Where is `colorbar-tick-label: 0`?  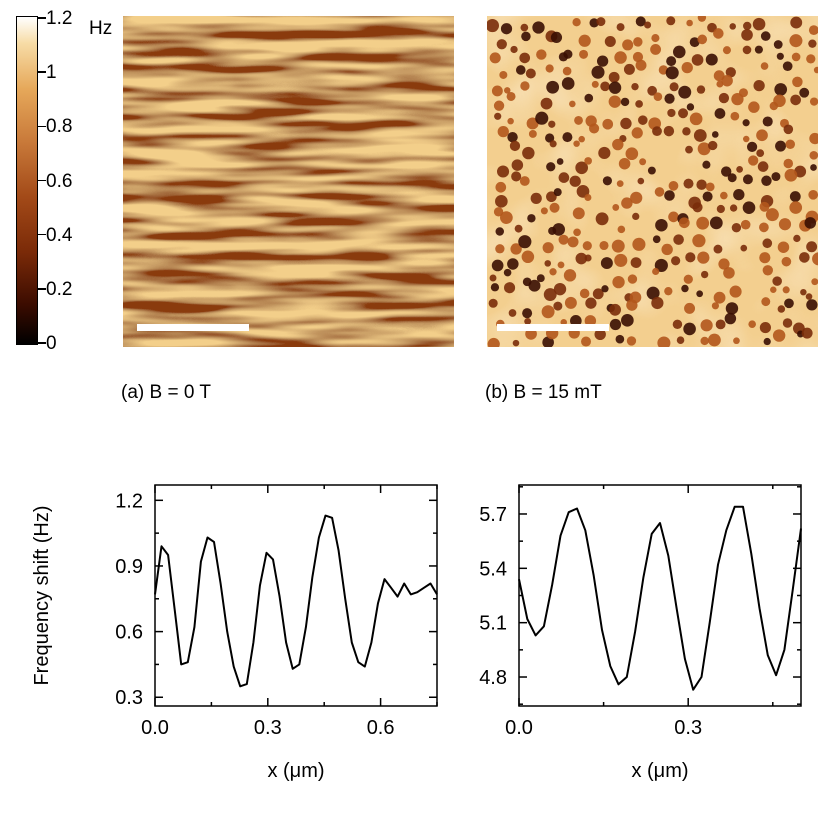 colorbar-tick-label: 0 is located at coordinates (51, 343).